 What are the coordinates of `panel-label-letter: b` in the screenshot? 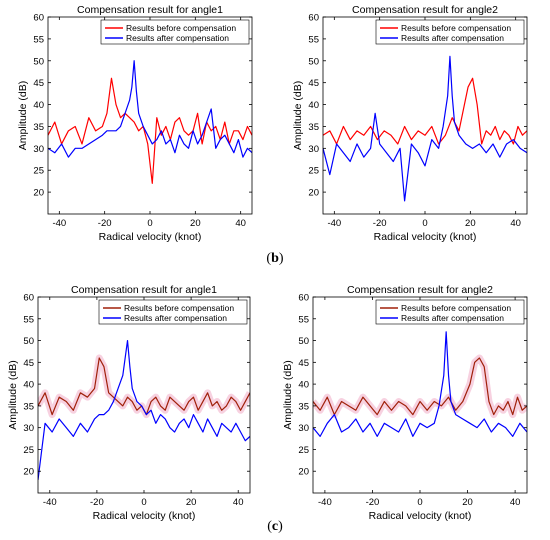 It's located at (275, 258).